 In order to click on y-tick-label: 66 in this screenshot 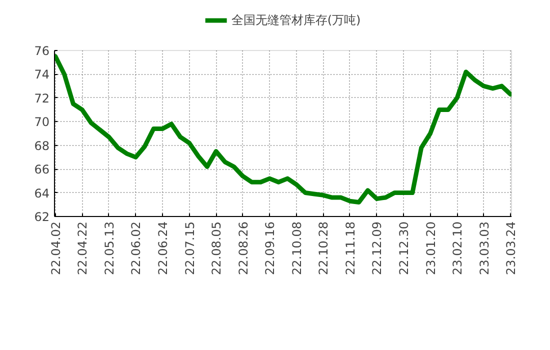, I will do `click(42, 169)`.